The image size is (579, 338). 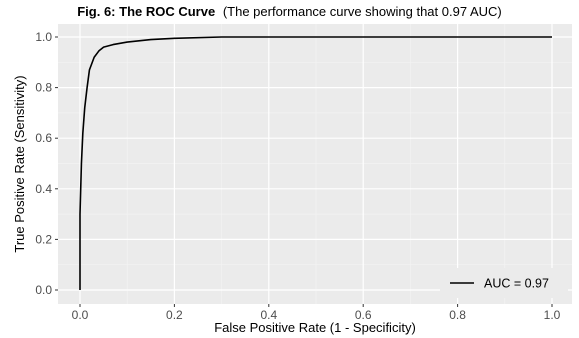 What do you see at coordinates (174, 315) in the screenshot?
I see `x-tick-label: 0.2` at bounding box center [174, 315].